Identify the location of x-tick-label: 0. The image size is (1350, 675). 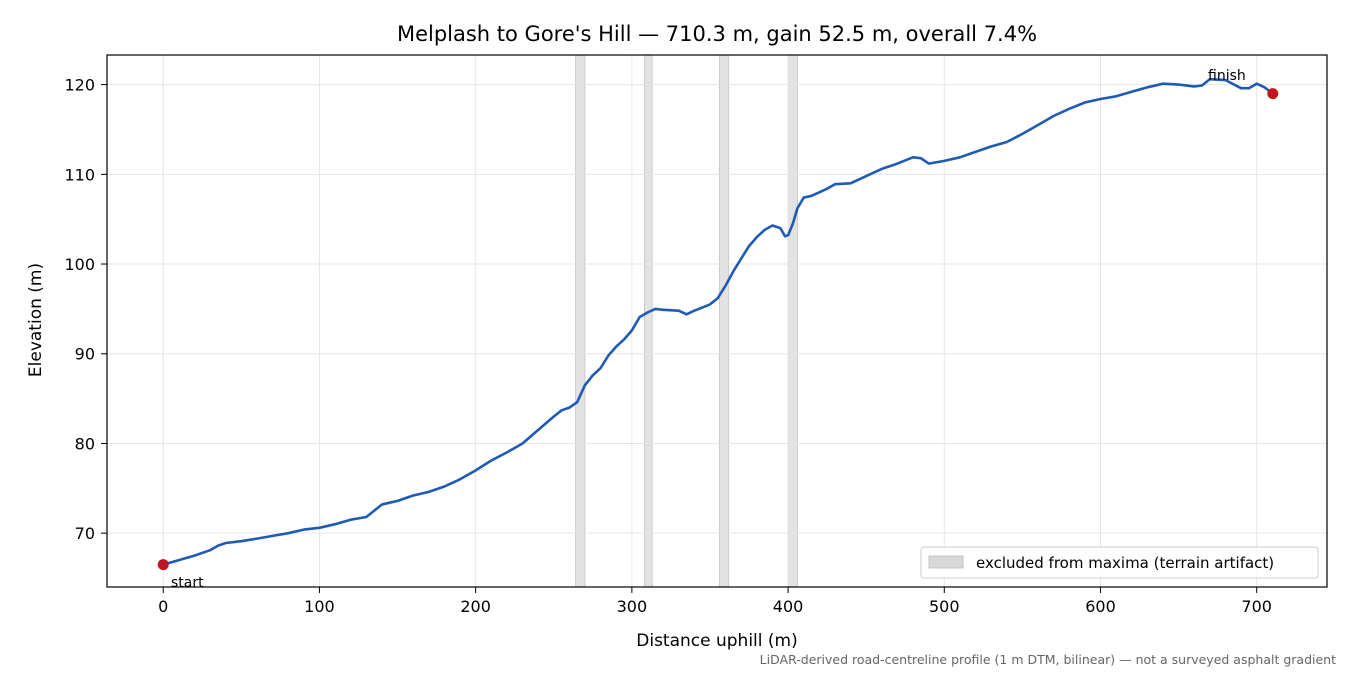
(163, 606).